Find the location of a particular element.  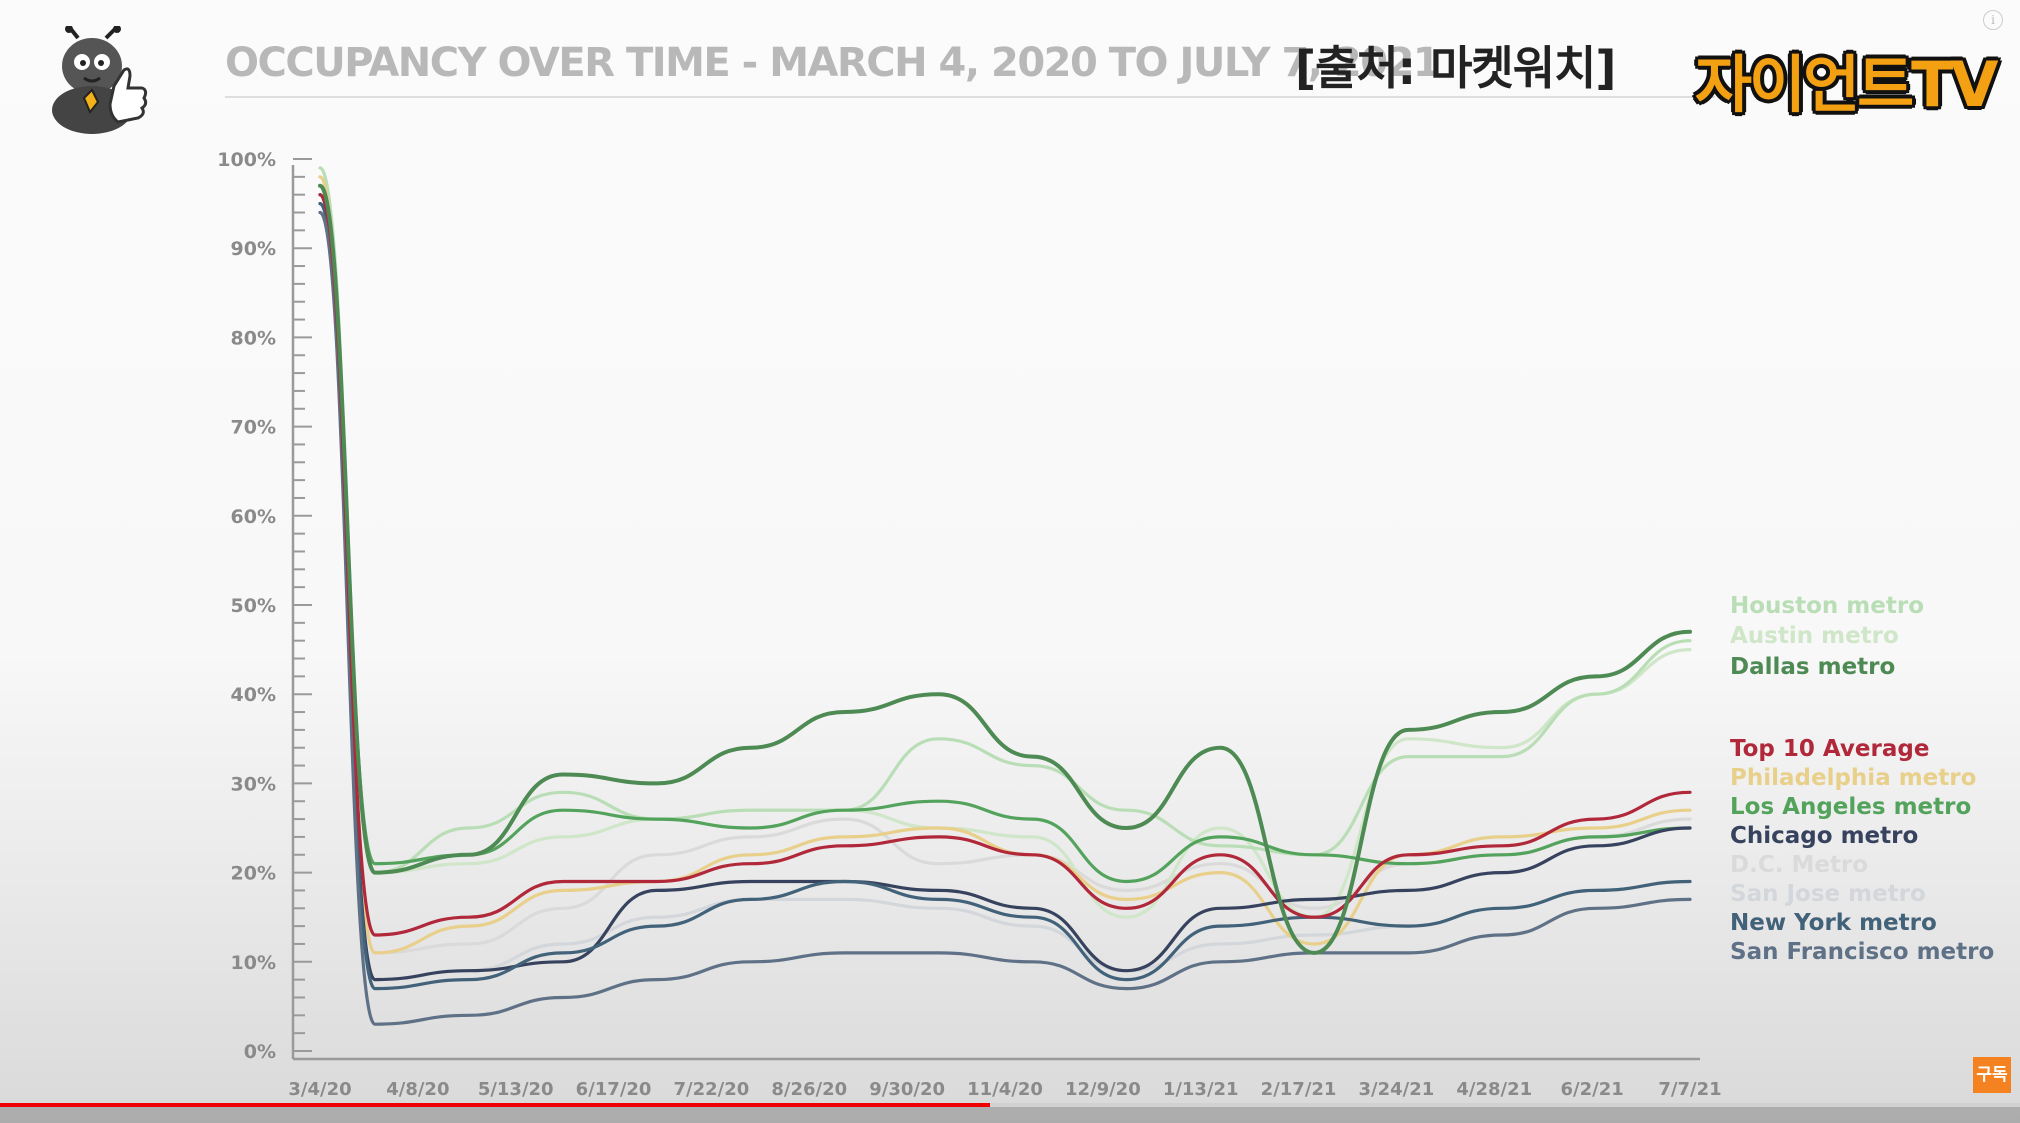

y-tick-label: 90% is located at coordinates (253, 249).